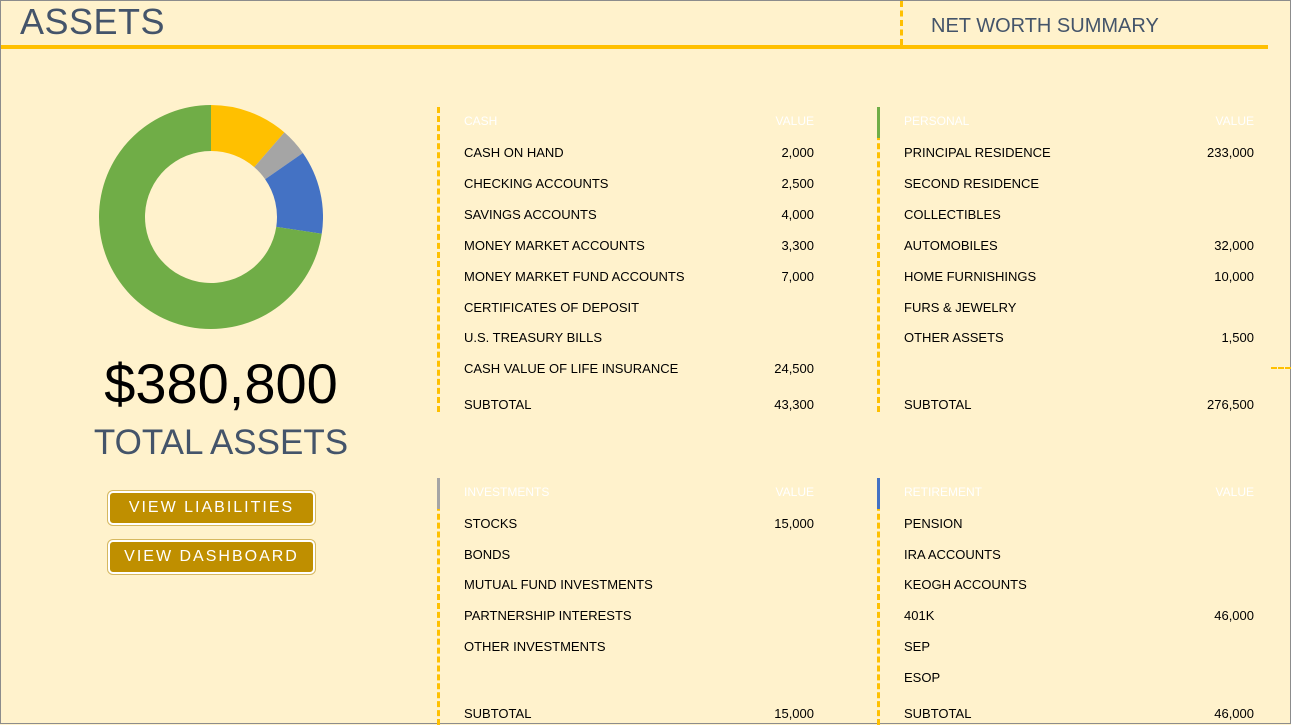 The height and width of the screenshot is (725, 1291). I want to click on table-row: CHECKING ACCOUNTS 2,500, so click(639, 183).